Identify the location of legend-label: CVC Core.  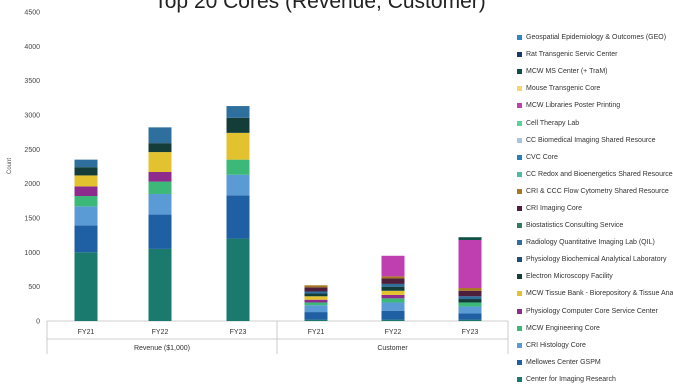
(542, 157).